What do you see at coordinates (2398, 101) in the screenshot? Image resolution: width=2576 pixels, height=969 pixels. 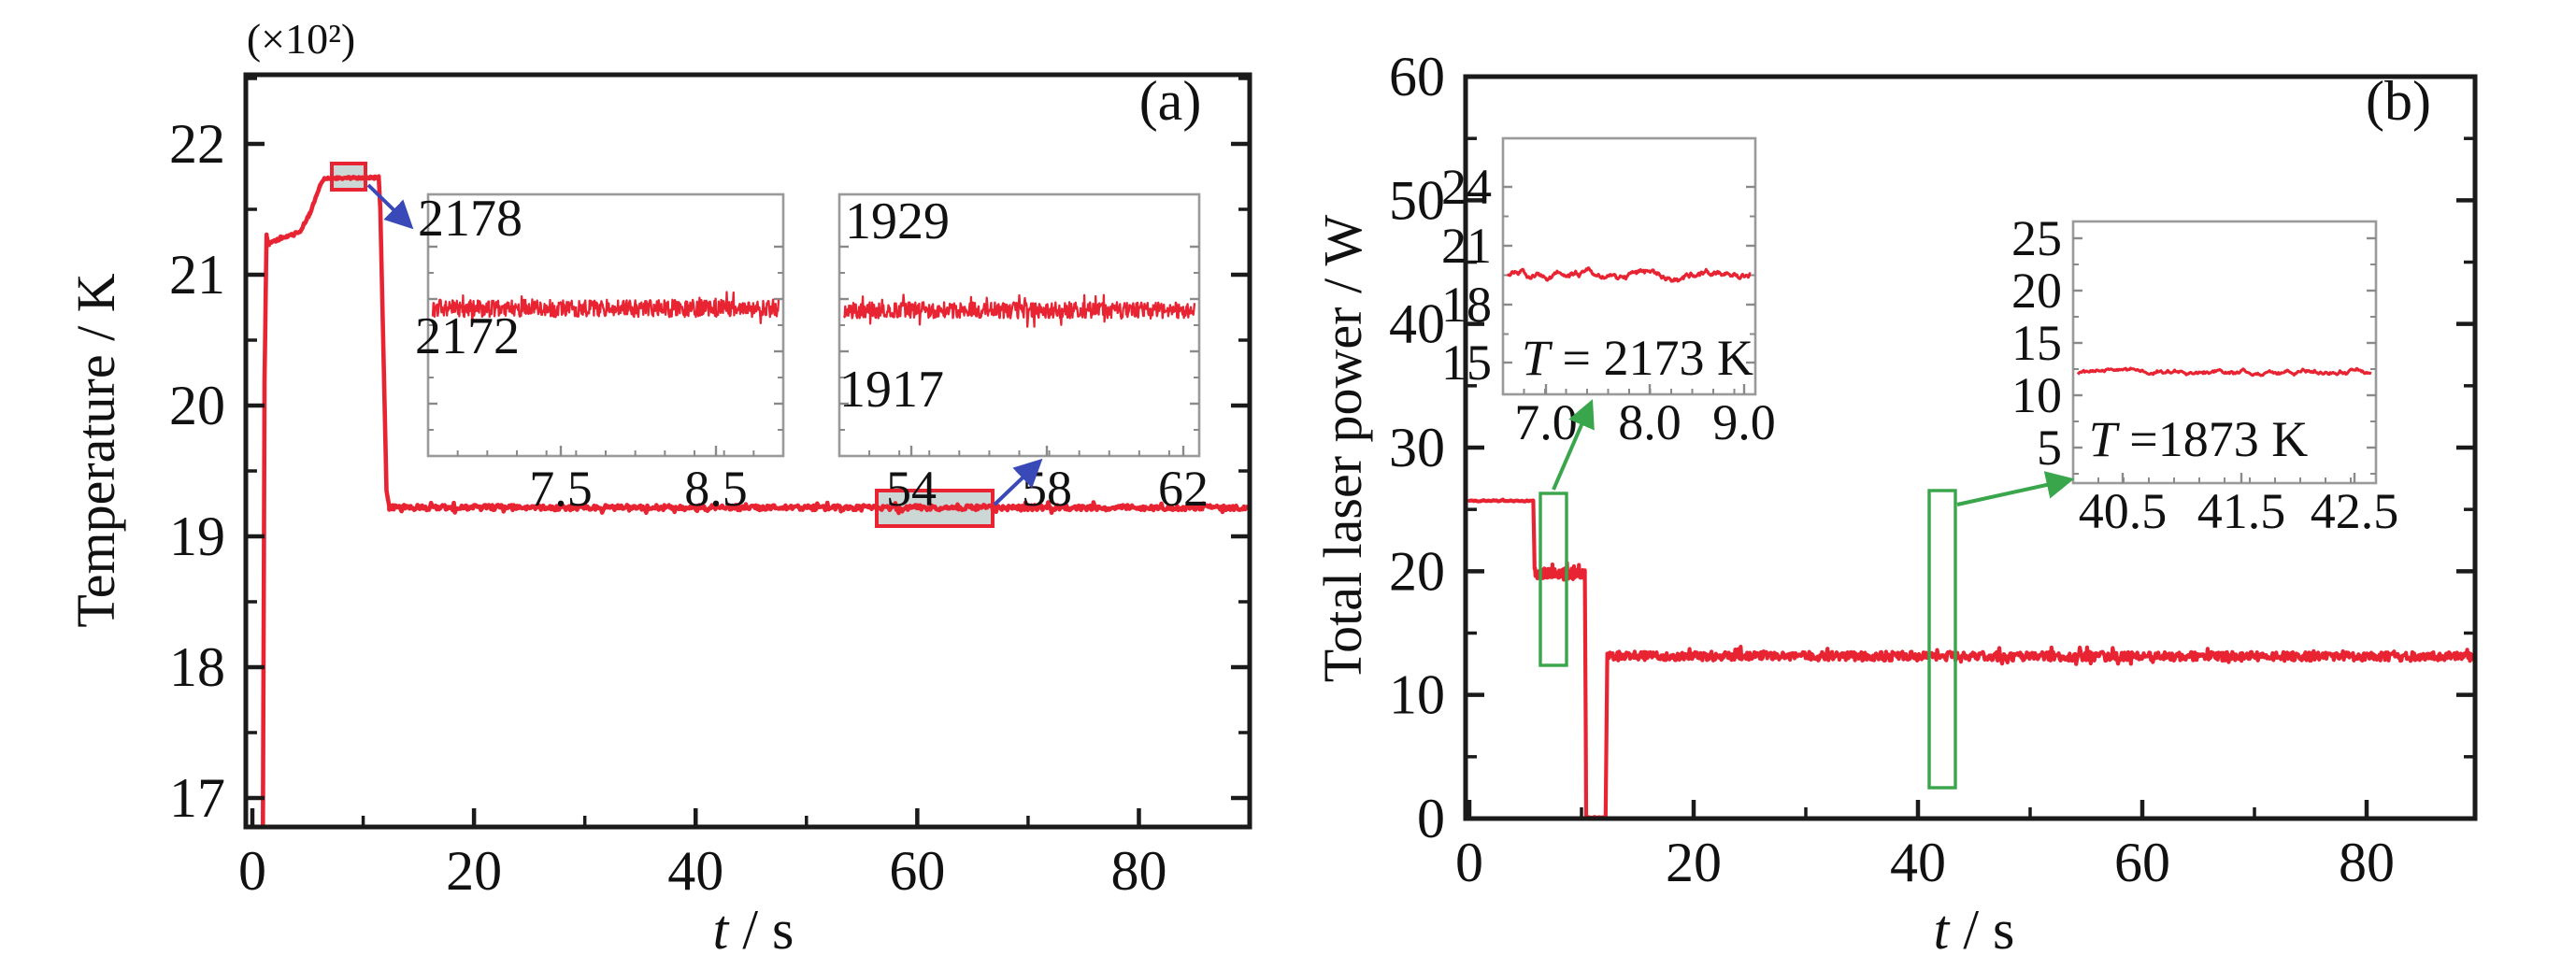 I see `panel-b-tag: (b)` at bounding box center [2398, 101].